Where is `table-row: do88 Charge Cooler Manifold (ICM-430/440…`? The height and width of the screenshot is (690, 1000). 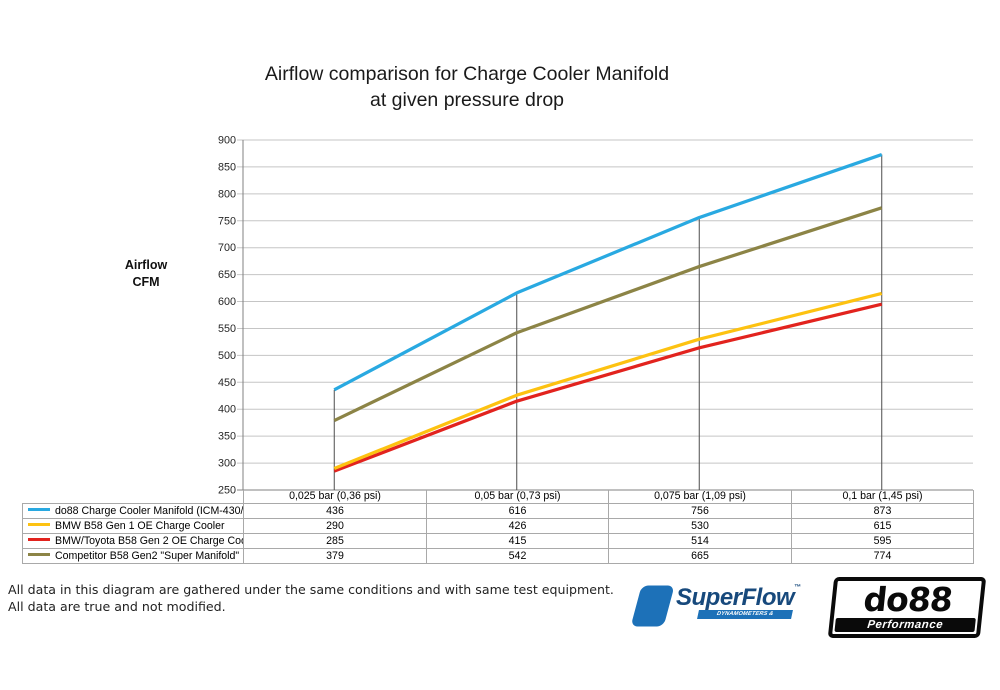 table-row: do88 Charge Cooler Manifold (ICM-430/440… is located at coordinates (498, 510).